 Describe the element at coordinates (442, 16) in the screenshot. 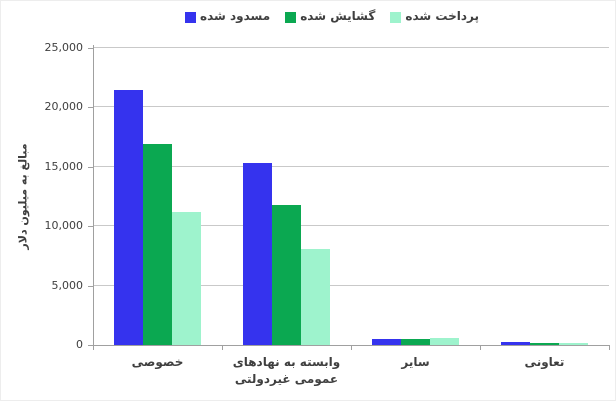

I see `legend-label: پرداخت شده` at that location.